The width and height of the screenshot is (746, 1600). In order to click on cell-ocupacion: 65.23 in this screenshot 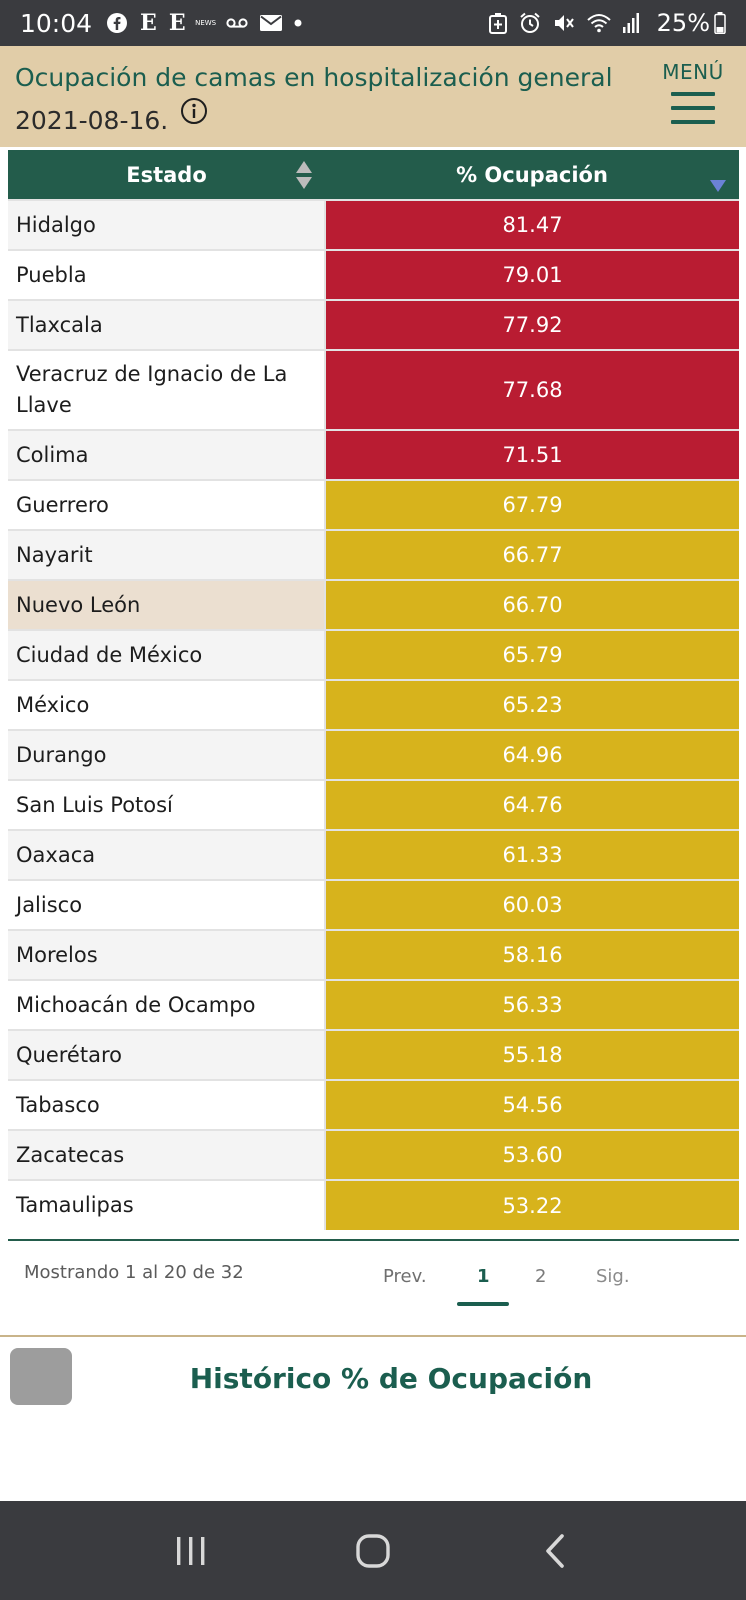, I will do `click(531, 704)`.